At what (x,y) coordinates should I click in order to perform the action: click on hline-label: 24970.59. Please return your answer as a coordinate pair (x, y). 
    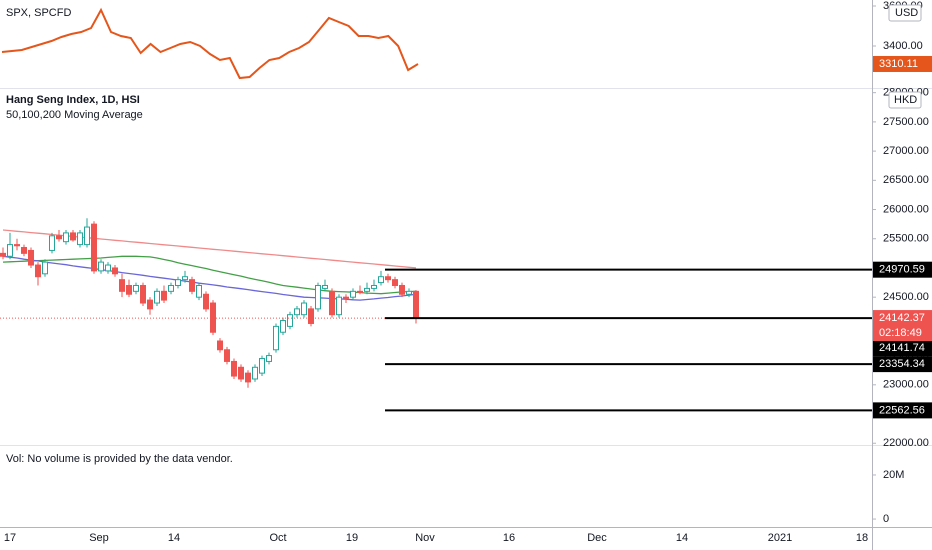
    Looking at the image, I should click on (902, 270).